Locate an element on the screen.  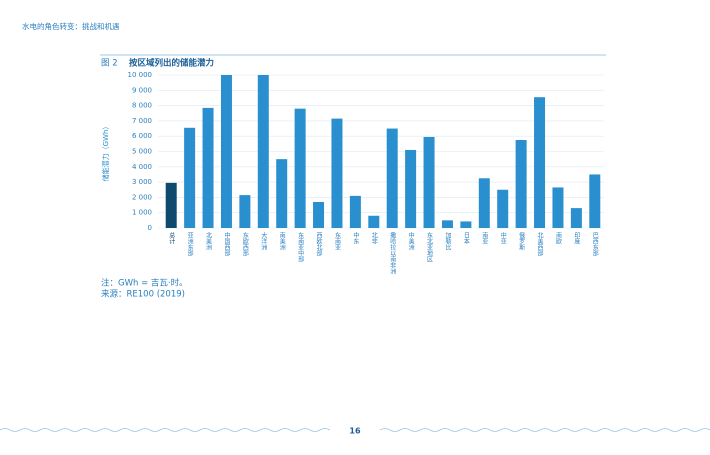
y-tick-label: 10 000 is located at coordinates (140, 75).